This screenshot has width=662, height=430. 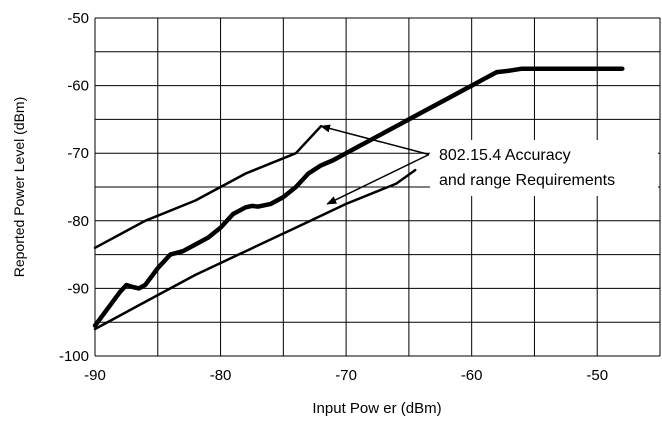 I want to click on annotation-layer: 802.15.4 Accuracy and range Requirements, so click(x=489, y=164).